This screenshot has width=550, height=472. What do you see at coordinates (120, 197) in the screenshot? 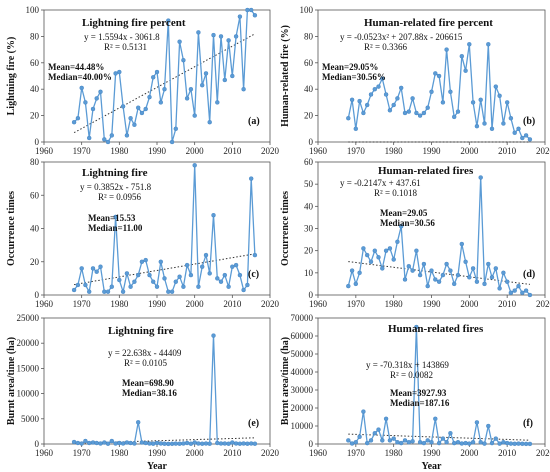
I see `trend-r-squared: R² = 0.0956` at bounding box center [120, 197].